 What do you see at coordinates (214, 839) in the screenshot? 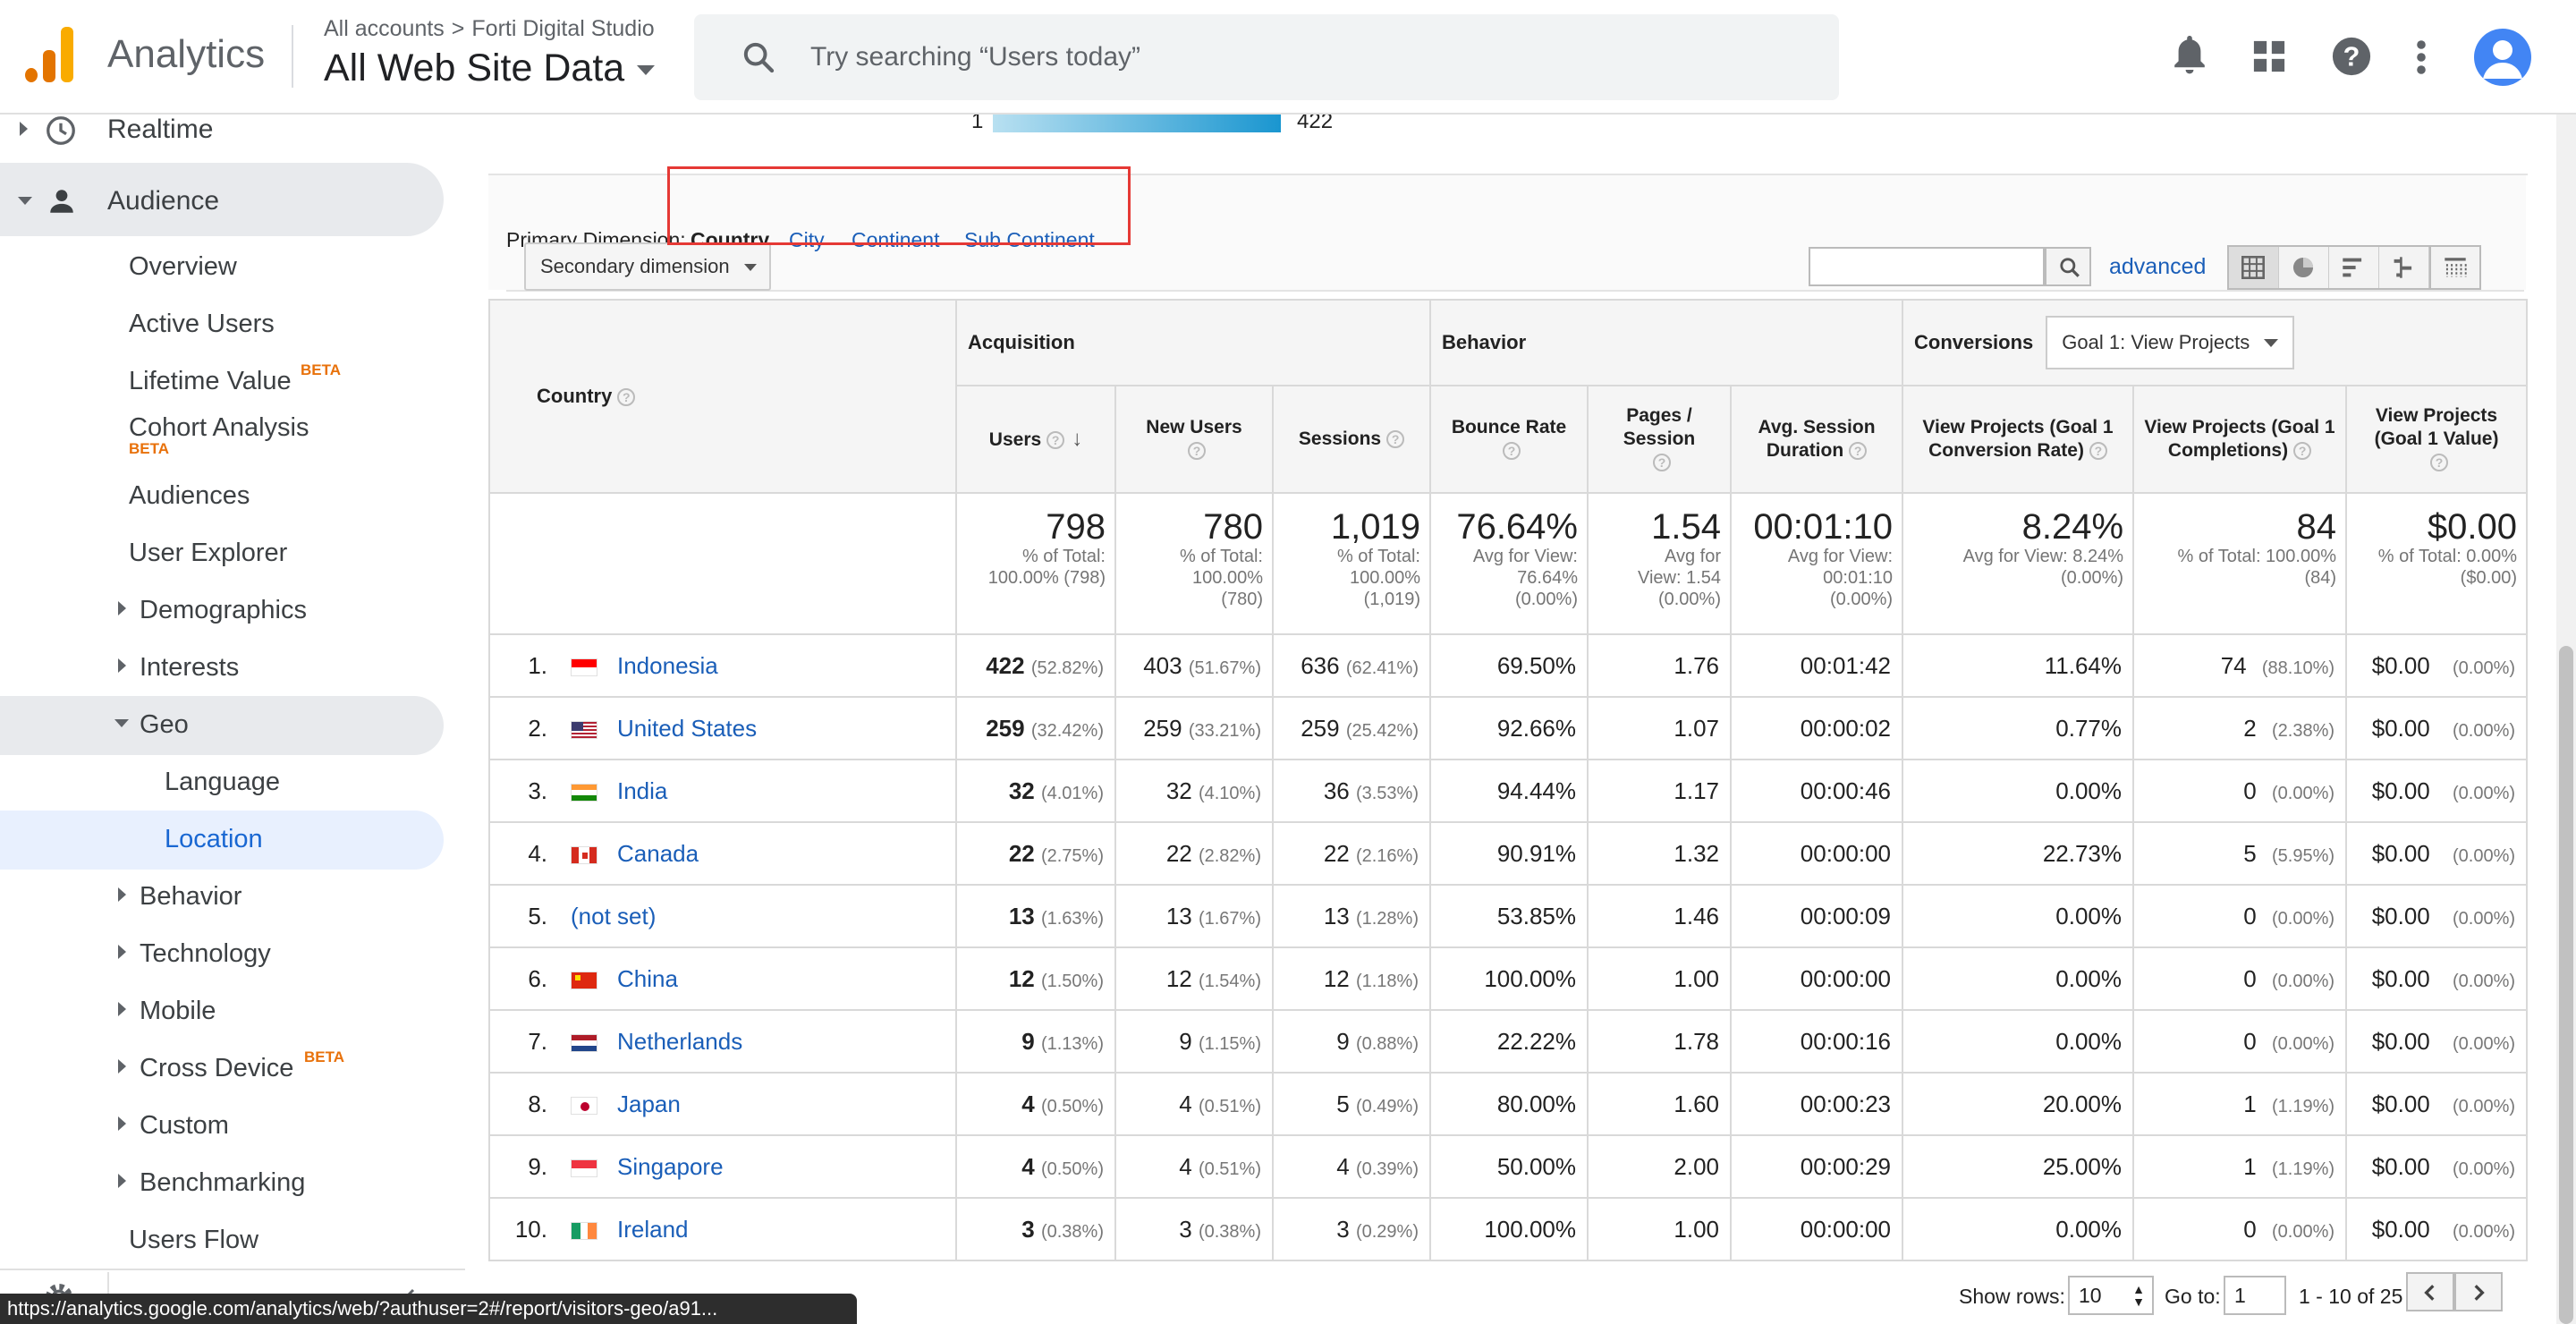
I see `sidebar-item-location: Location` at bounding box center [214, 839].